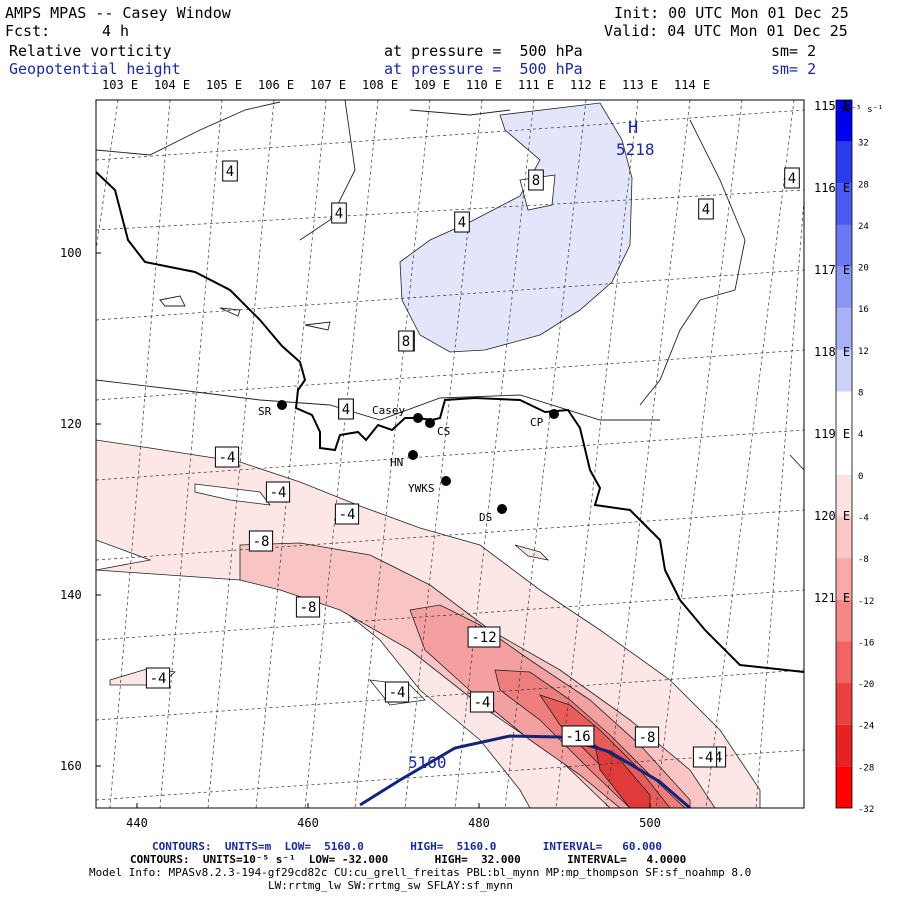 This screenshot has height=900, width=900. Describe the element at coordinates (863, 310) in the screenshot. I see `colorbar-label: 16` at that location.